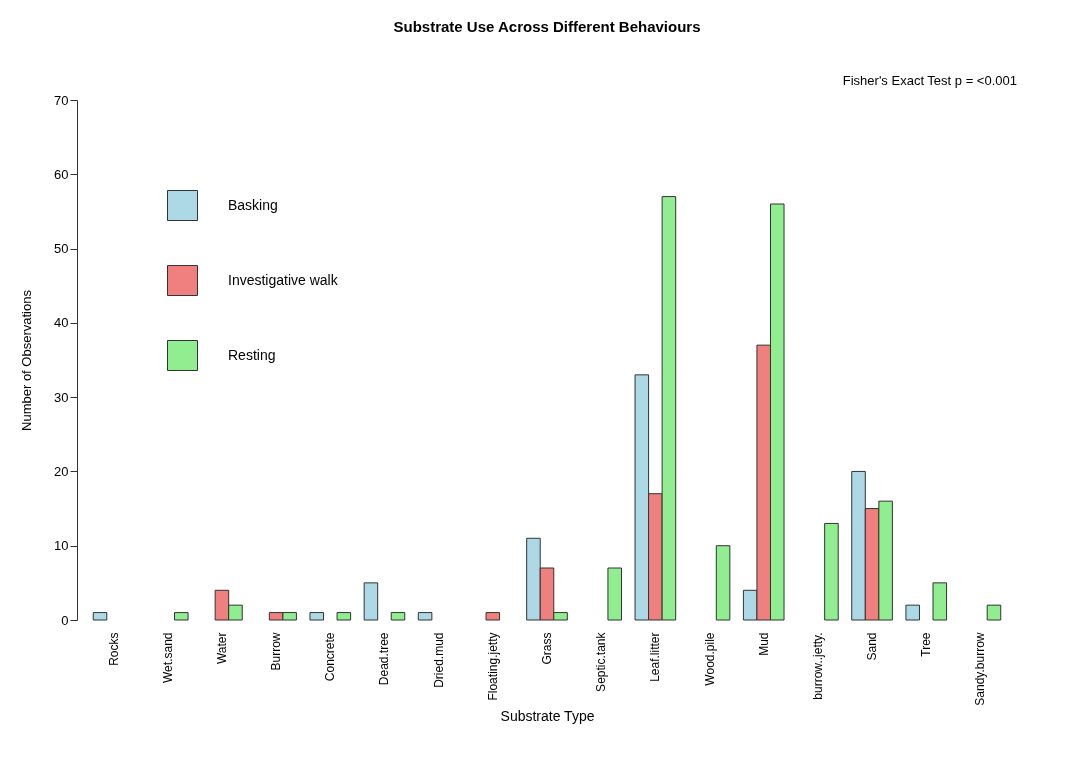  What do you see at coordinates (763, 644) in the screenshot?
I see `x-tick-label: Mud` at bounding box center [763, 644].